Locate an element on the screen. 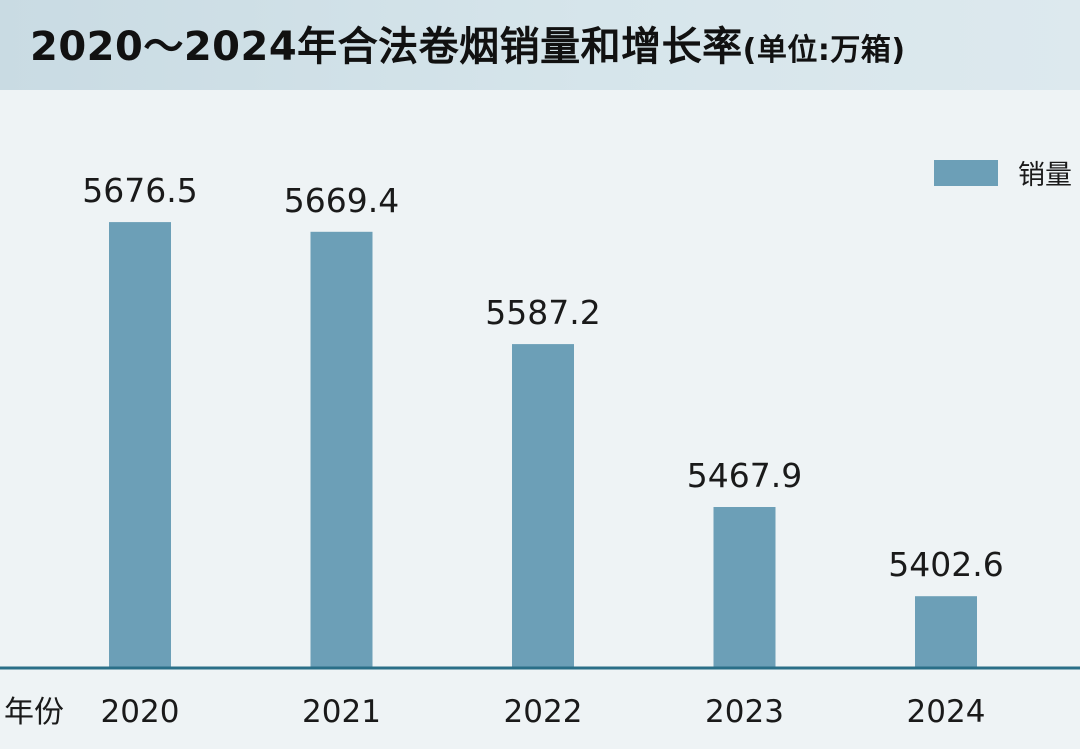  x-tick-2020: 2020 is located at coordinates (140, 712).